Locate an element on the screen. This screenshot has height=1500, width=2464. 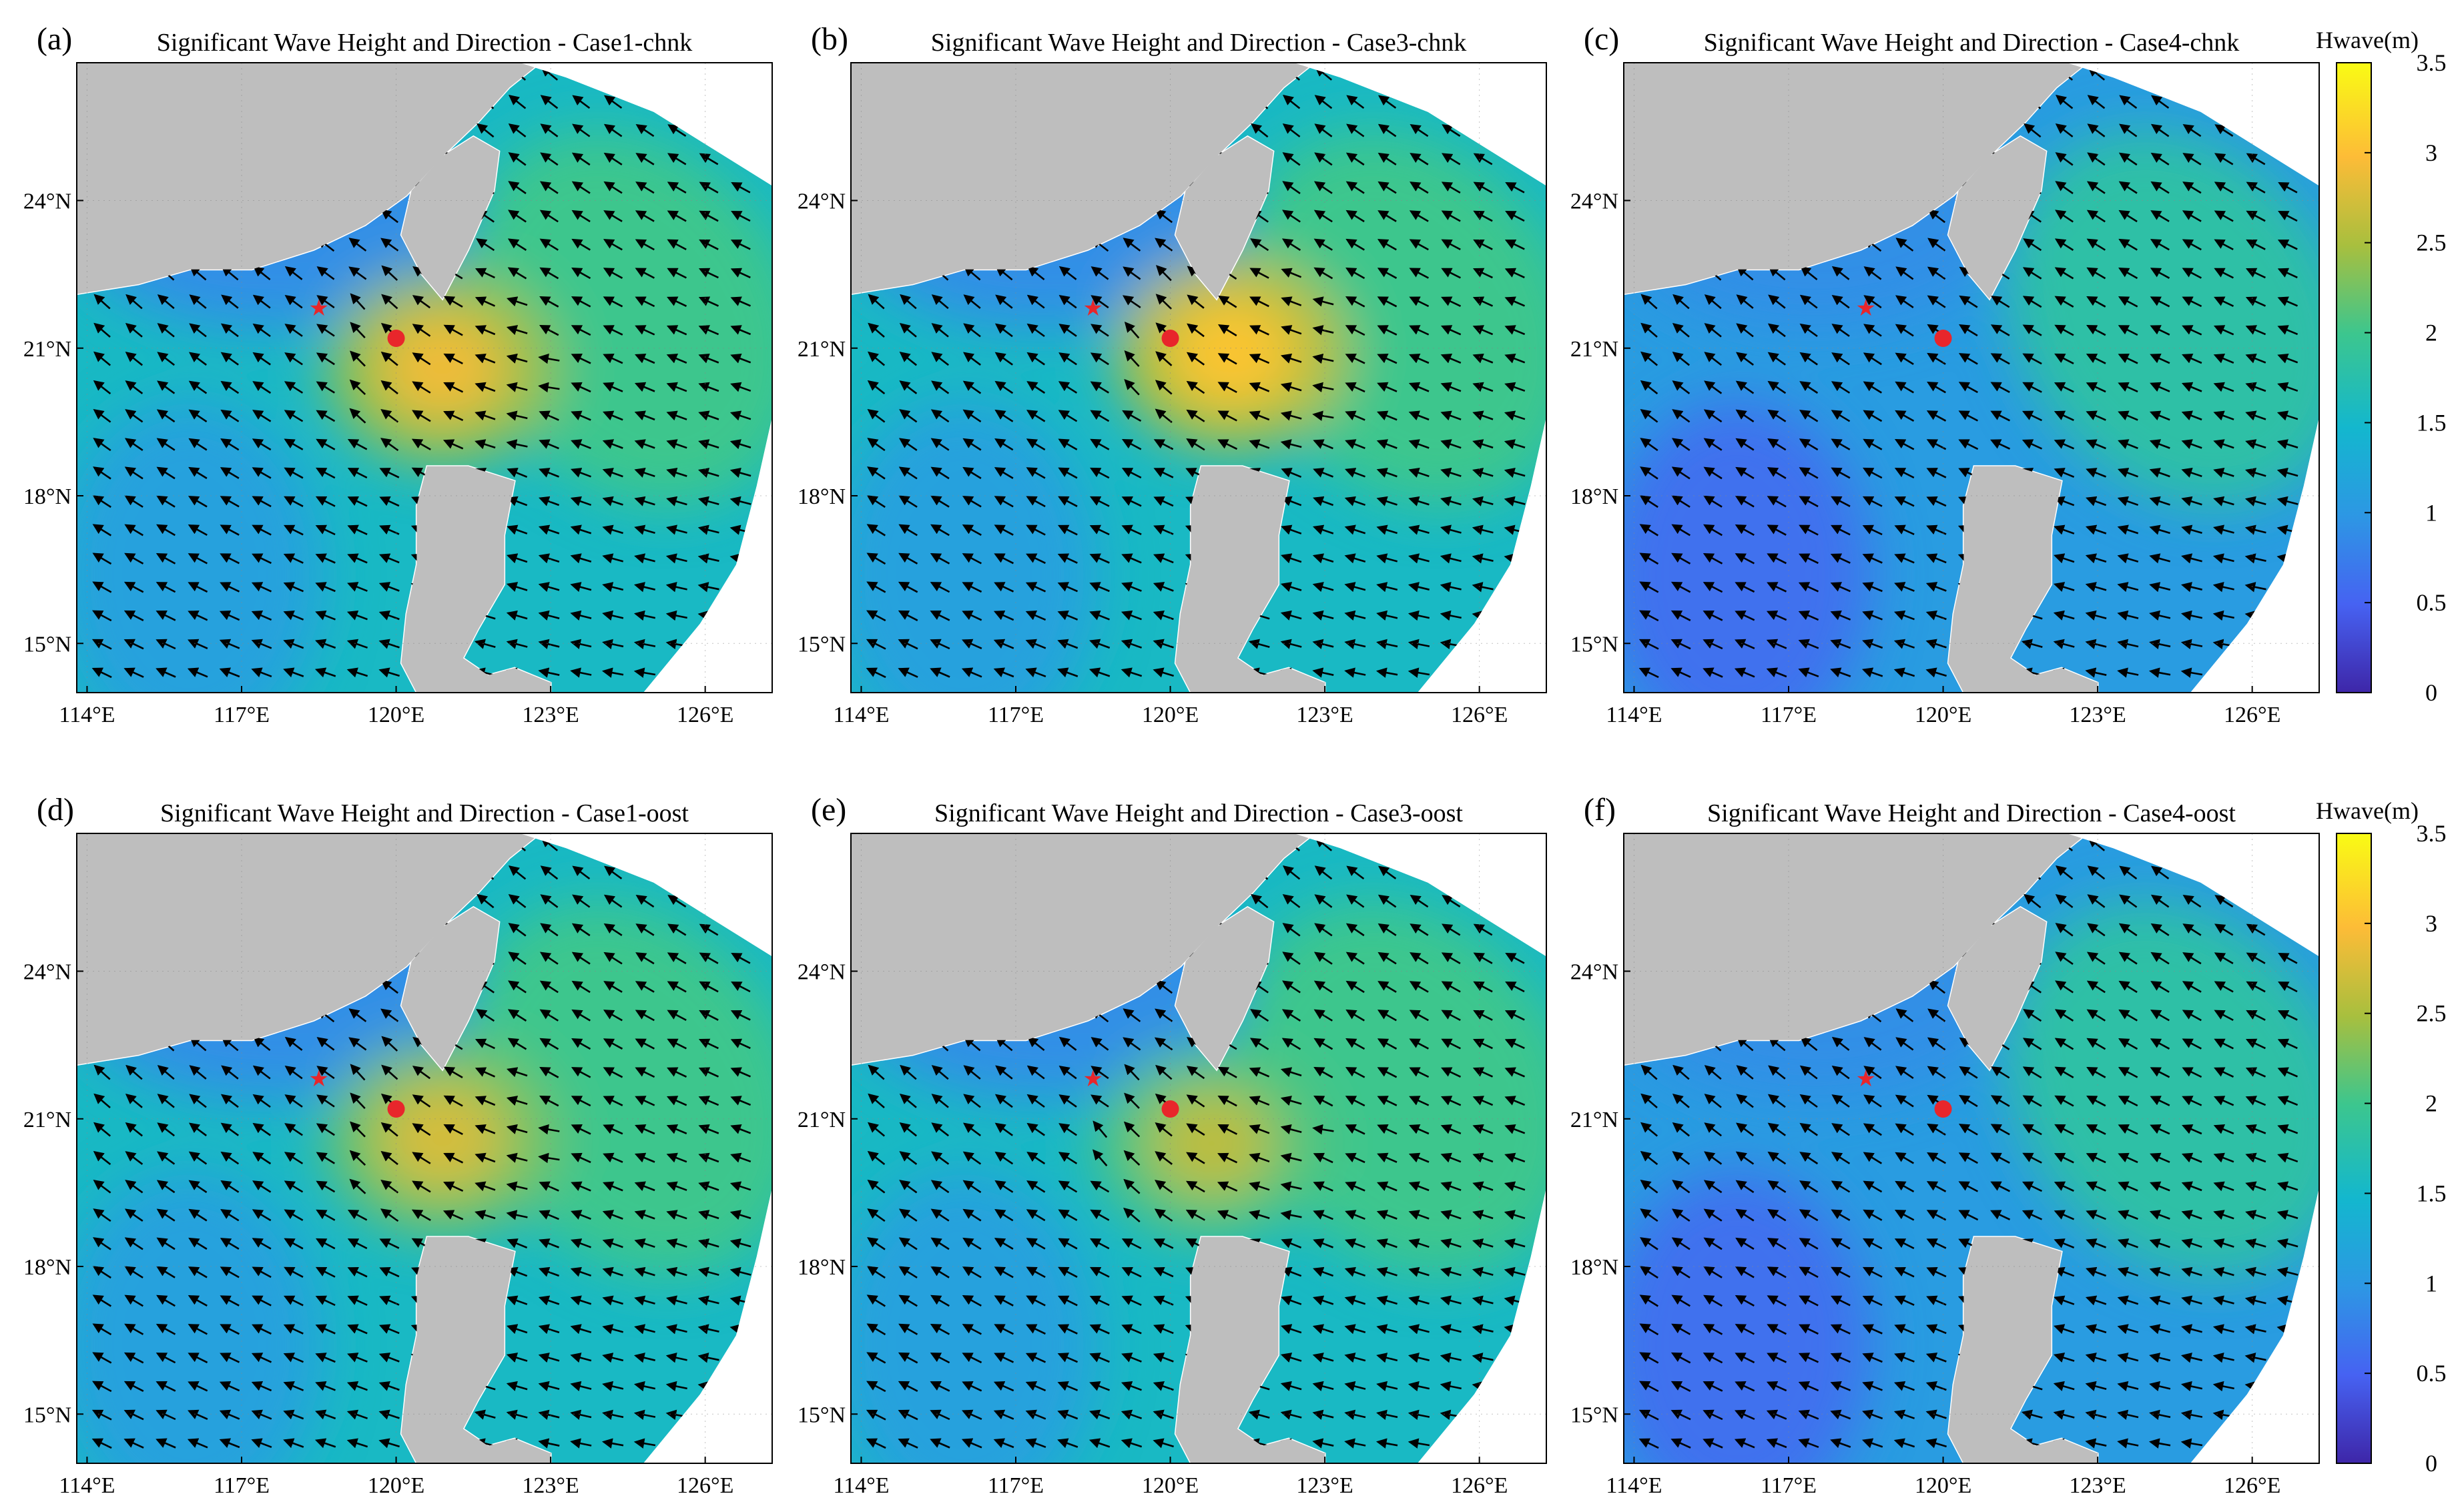
panel-letter: (c) is located at coordinates (1601, 39).